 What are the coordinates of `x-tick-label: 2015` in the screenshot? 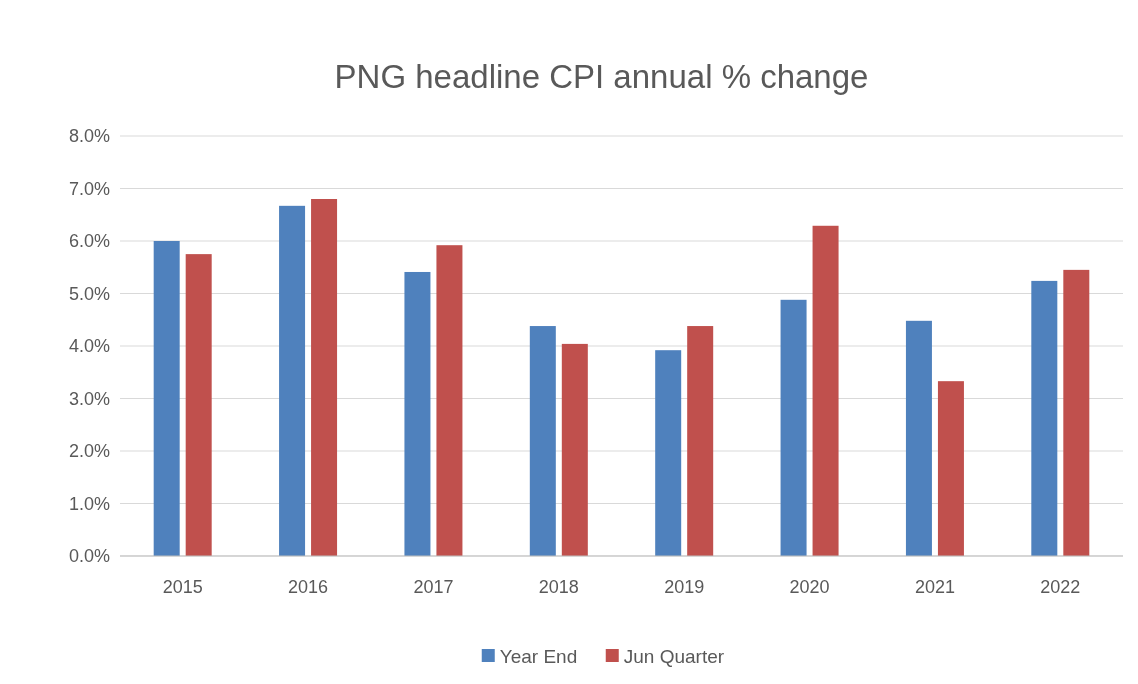 It's located at (182, 587).